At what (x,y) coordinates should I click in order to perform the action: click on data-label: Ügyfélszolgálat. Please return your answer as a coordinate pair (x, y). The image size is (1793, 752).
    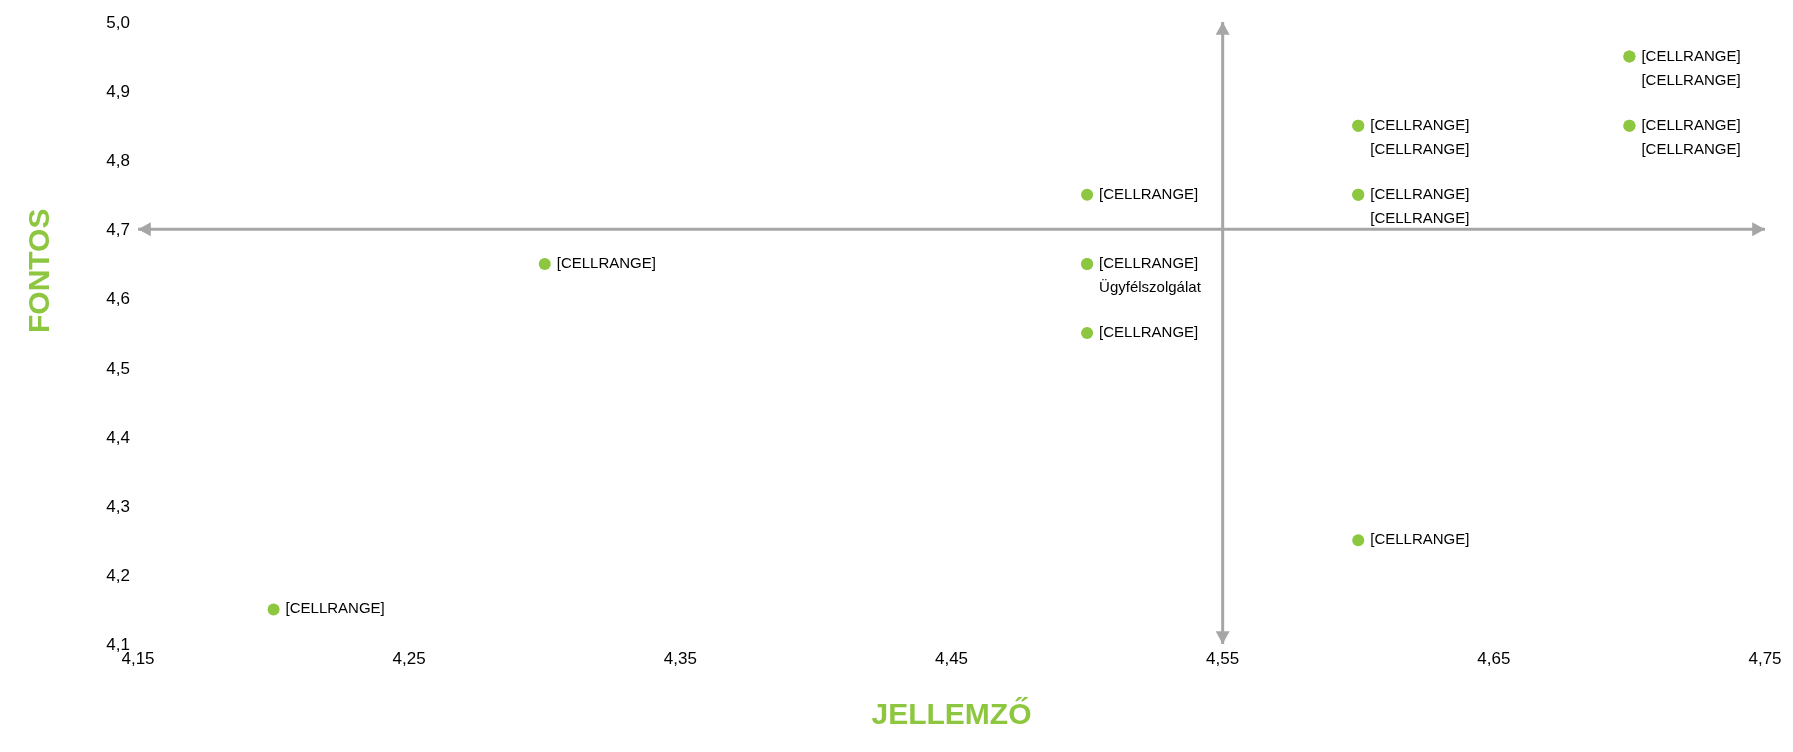
    Looking at the image, I should click on (1150, 286).